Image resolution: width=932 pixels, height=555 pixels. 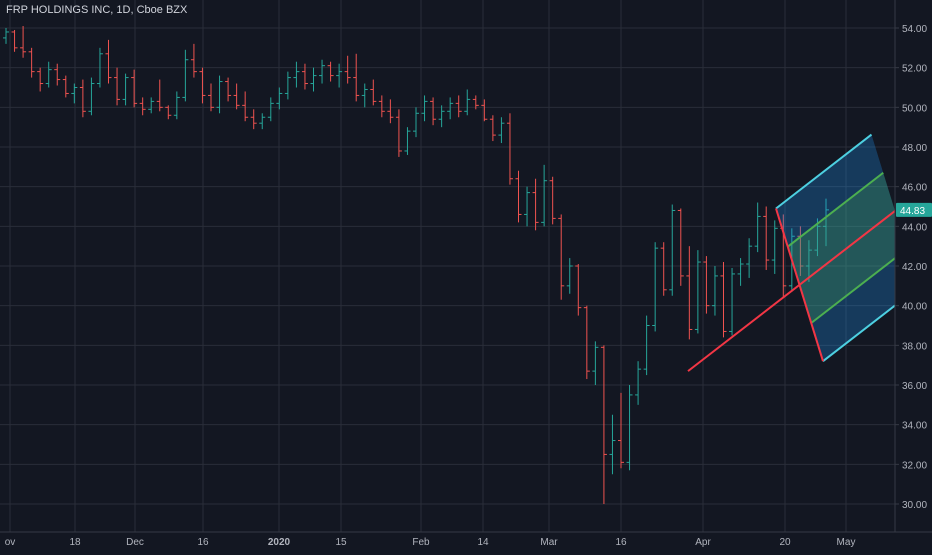 I want to click on fork-upper-line, so click(x=824, y=171).